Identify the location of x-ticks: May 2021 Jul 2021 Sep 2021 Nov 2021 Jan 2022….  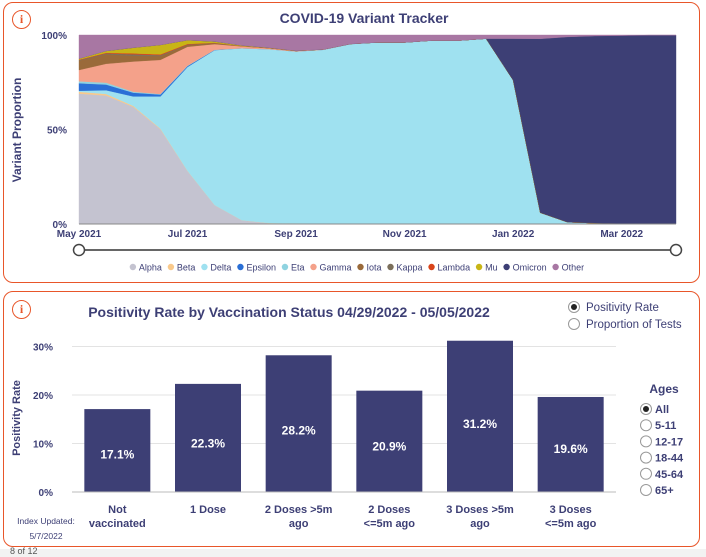
(350, 234).